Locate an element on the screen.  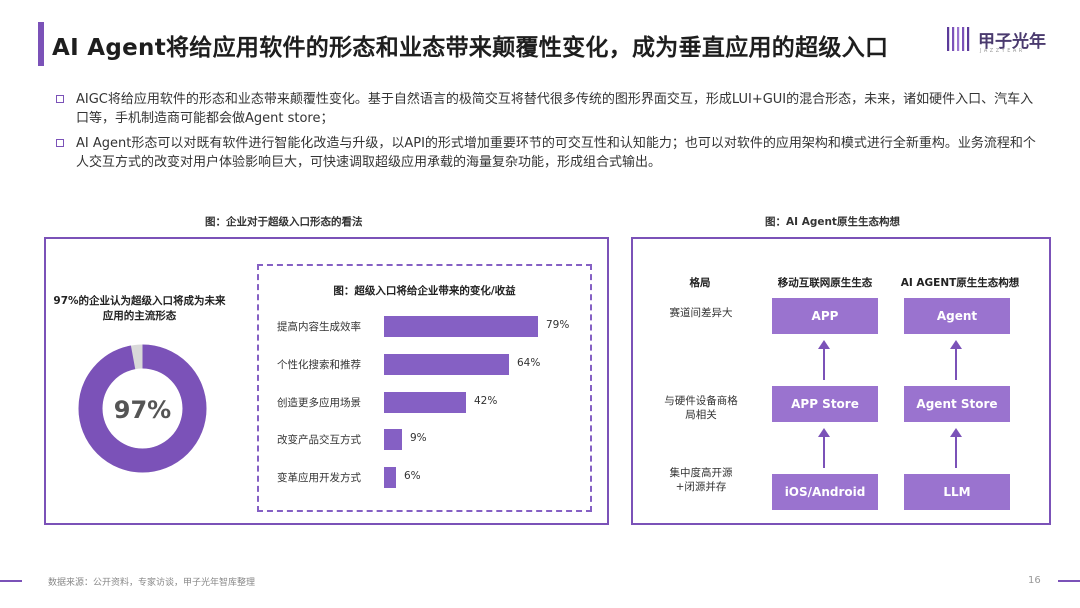
bar-value-label: 42% is located at coordinates (486, 401).